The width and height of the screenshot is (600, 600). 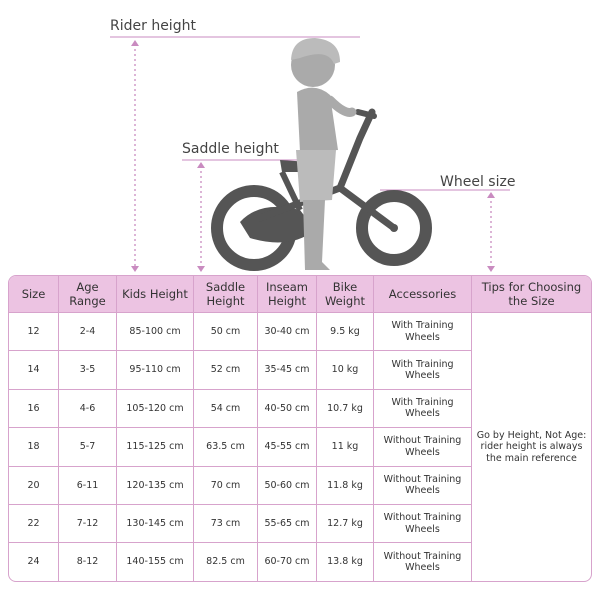 I want to click on table-cell: 55-65 cm, so click(x=287, y=524).